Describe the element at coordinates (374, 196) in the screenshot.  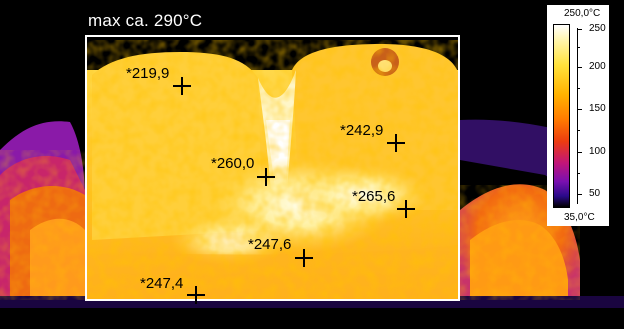
I see `reading-label: *265,6` at that location.